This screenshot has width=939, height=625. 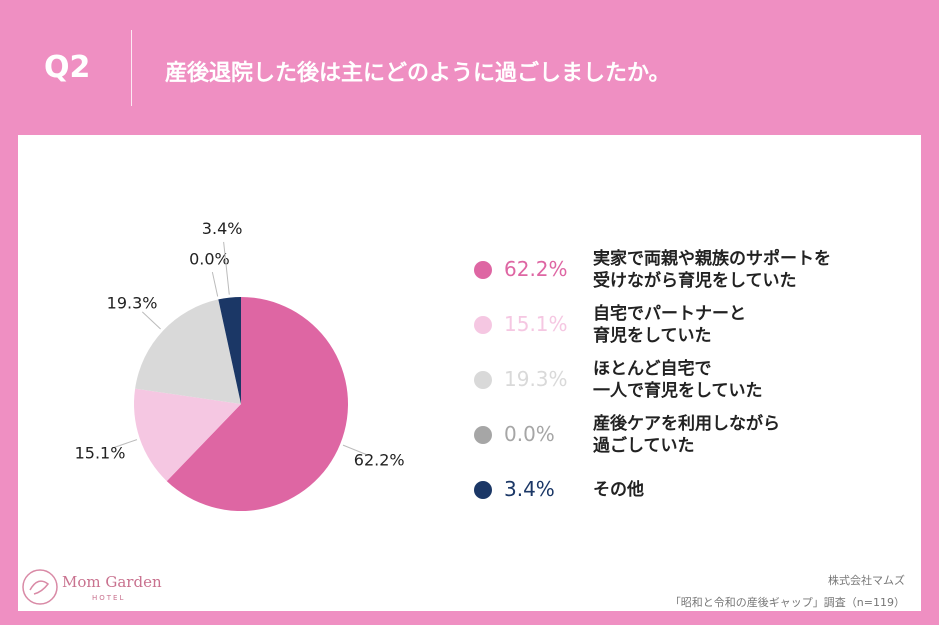 What do you see at coordinates (222, 228) in the screenshot?
I see `slice-label: 3.4%` at bounding box center [222, 228].